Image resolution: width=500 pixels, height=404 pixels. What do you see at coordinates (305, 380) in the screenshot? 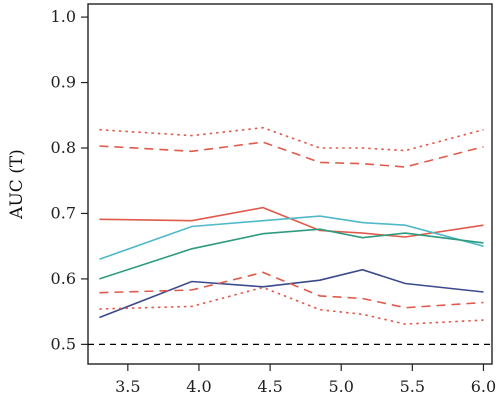
I see `x-axis: 3.5 4.0 4.5 5.0 5.5 6.0` at bounding box center [305, 380].